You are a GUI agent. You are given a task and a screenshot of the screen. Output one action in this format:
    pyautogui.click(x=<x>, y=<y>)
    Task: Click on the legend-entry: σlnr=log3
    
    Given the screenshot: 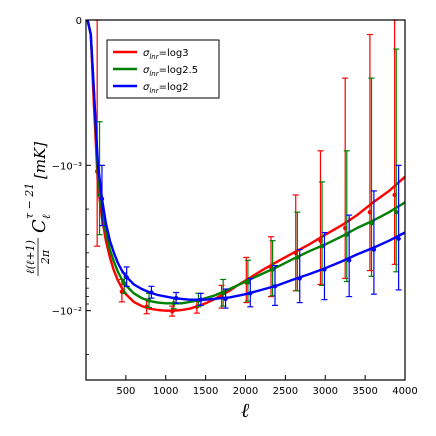 What is the action you would take?
    pyautogui.click(x=151, y=54)
    